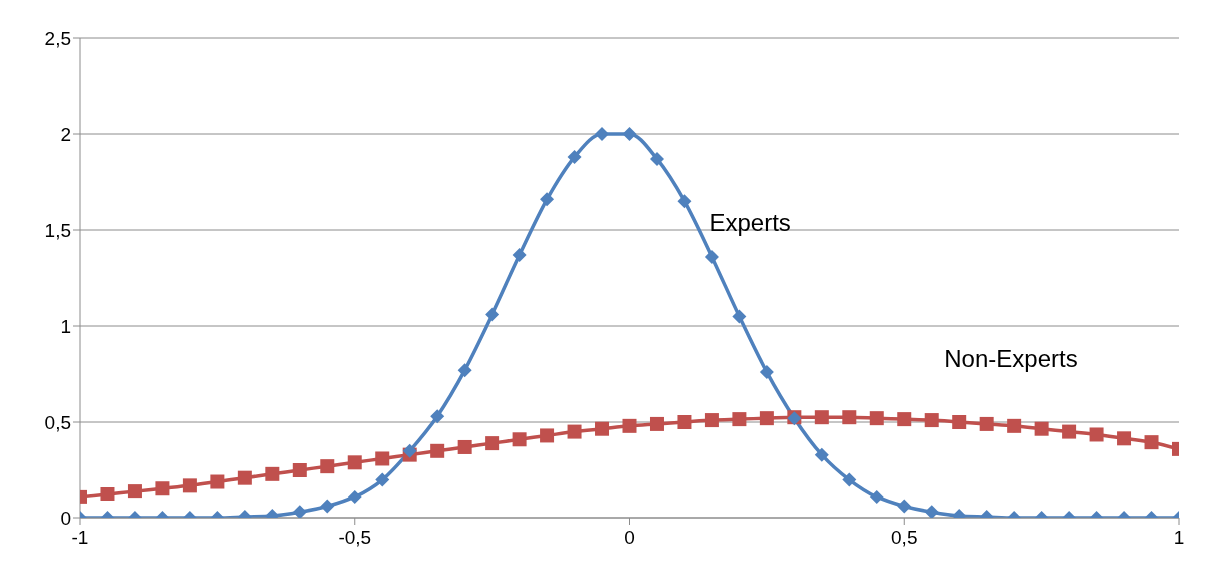 This screenshot has width=1215, height=573. I want to click on x-tick-label: 0,5, so click(904, 538).